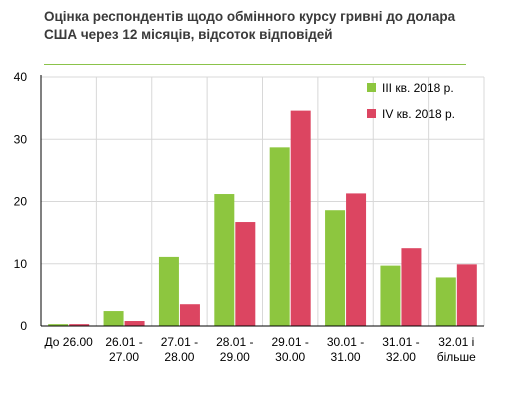 This screenshot has height=402, width=511. Describe the element at coordinates (401, 357) in the screenshot. I see `x-tick-label-line: 32.00` at that location.